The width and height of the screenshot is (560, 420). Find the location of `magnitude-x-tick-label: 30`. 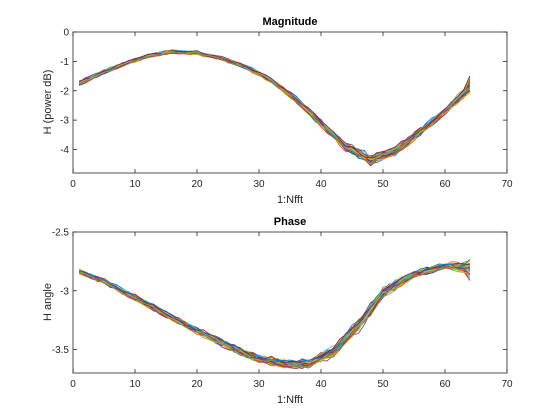

magnitude-x-tick-label: 30 is located at coordinates (259, 184).